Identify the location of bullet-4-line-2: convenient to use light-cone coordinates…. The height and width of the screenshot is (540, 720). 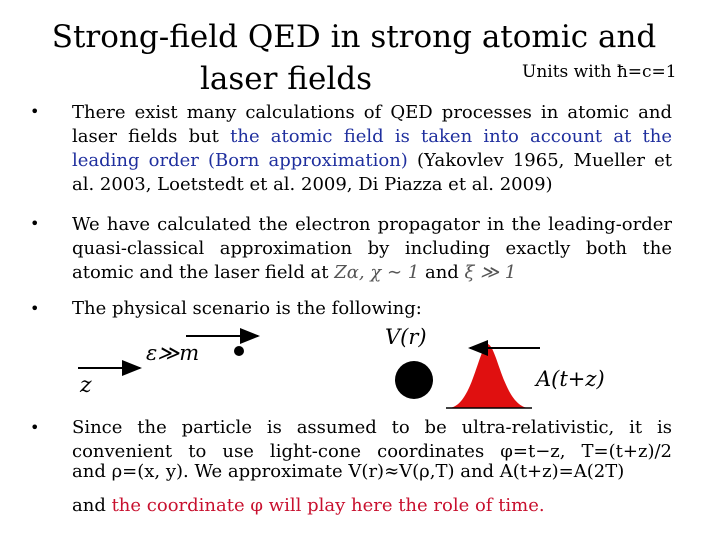
(372, 451).